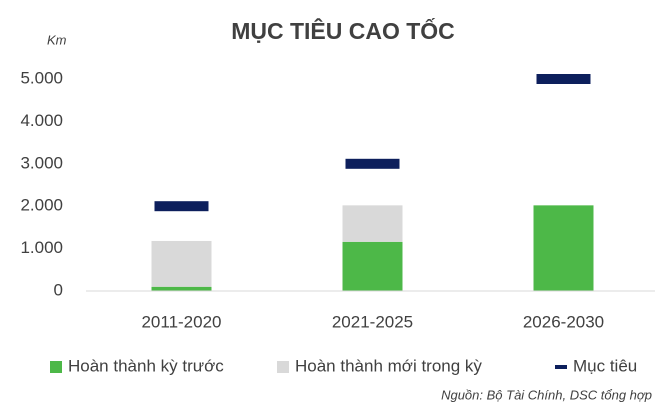 The image size is (660, 407). I want to click on y-tick-label: 5.000, so click(41, 77).